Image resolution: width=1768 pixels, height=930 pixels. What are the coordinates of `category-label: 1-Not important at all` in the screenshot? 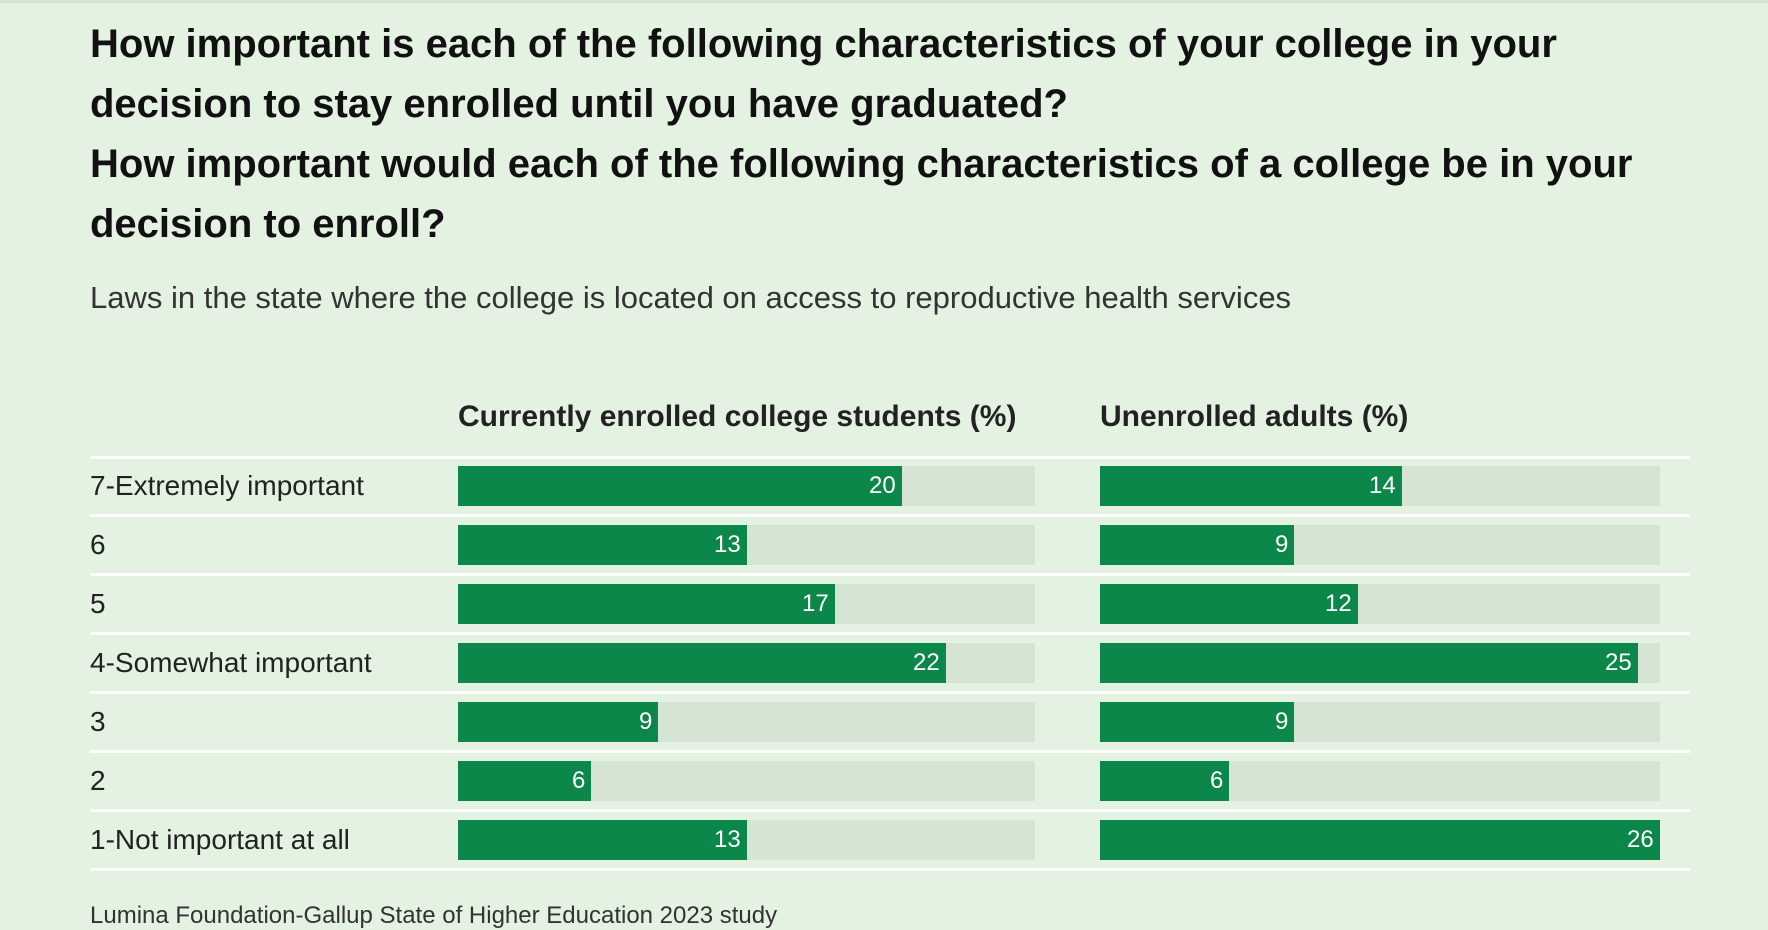 It's located at (220, 839).